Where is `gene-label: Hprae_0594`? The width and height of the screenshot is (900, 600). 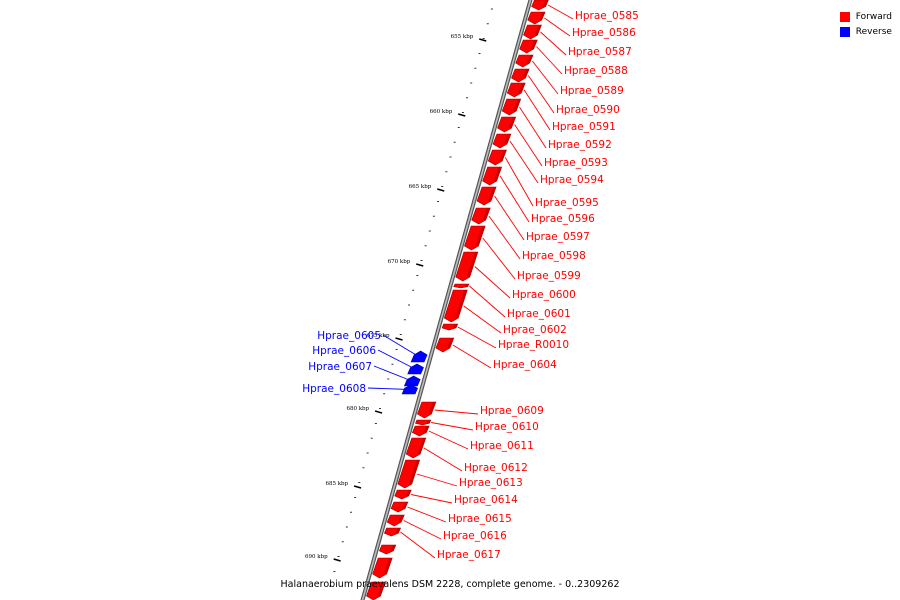
gene-label: Hprae_0594 is located at coordinates (572, 180).